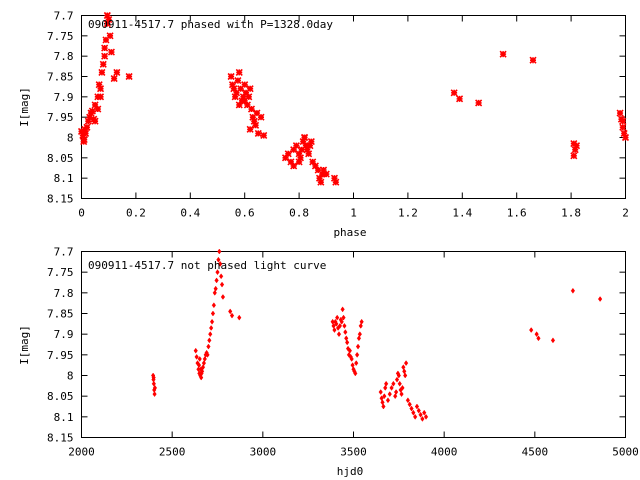 This screenshot has height=480, width=640. Describe the element at coordinates (24, 107) in the screenshot. I see `y-axis-label: I[mag]` at that location.